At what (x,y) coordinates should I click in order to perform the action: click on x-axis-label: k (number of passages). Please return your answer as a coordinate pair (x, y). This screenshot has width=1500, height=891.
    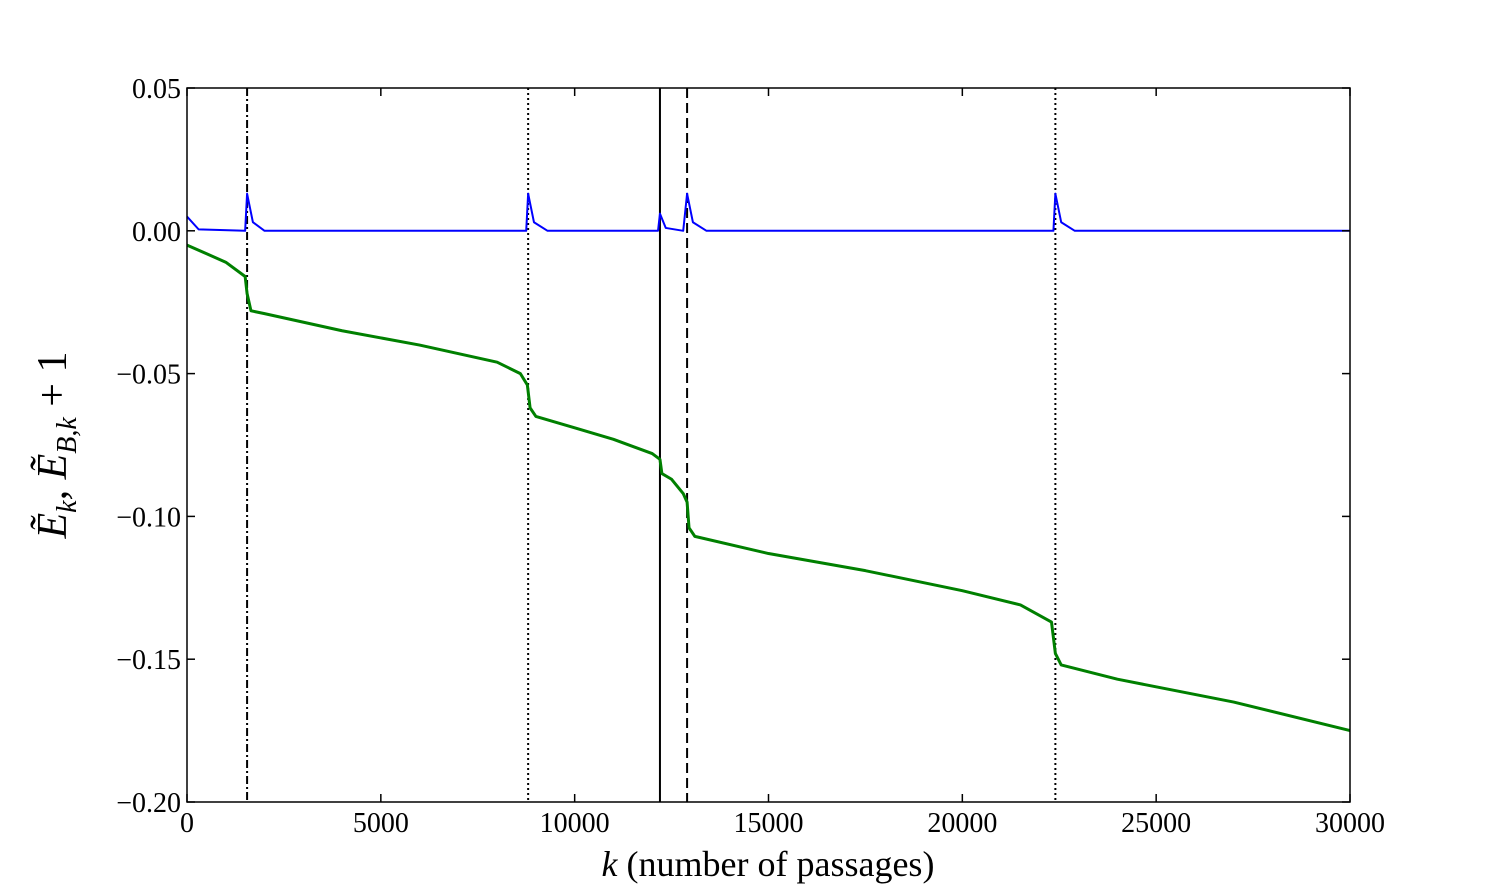
    Looking at the image, I should click on (768, 864).